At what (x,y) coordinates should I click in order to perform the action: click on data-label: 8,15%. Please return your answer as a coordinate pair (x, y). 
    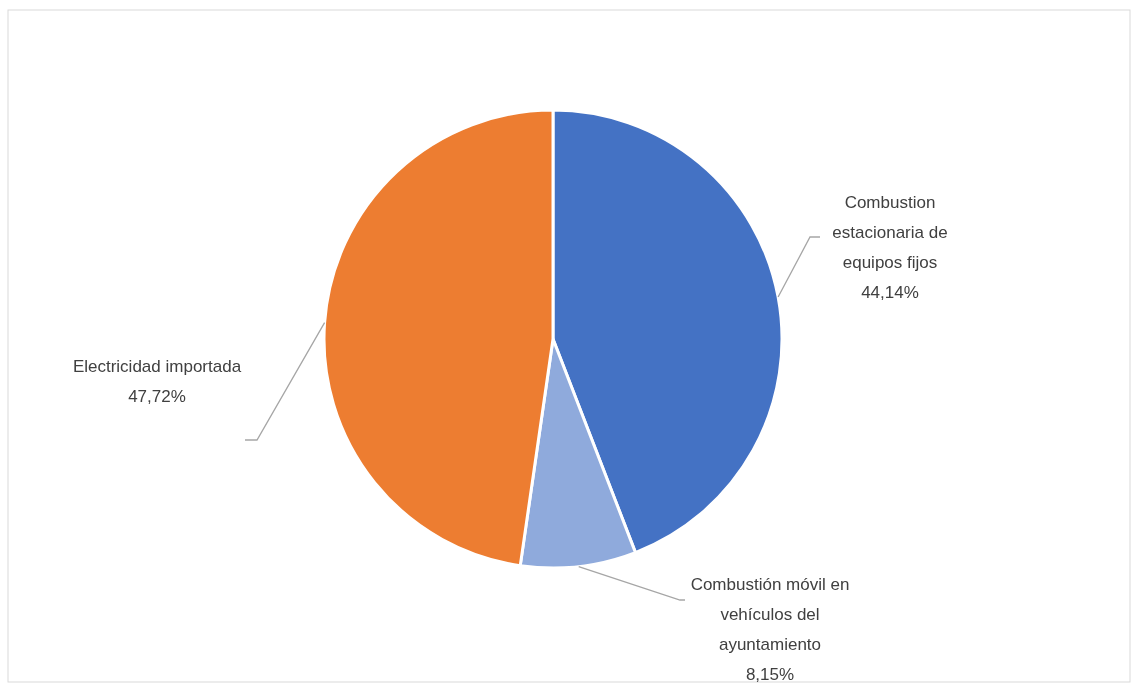
    Looking at the image, I should click on (770, 674).